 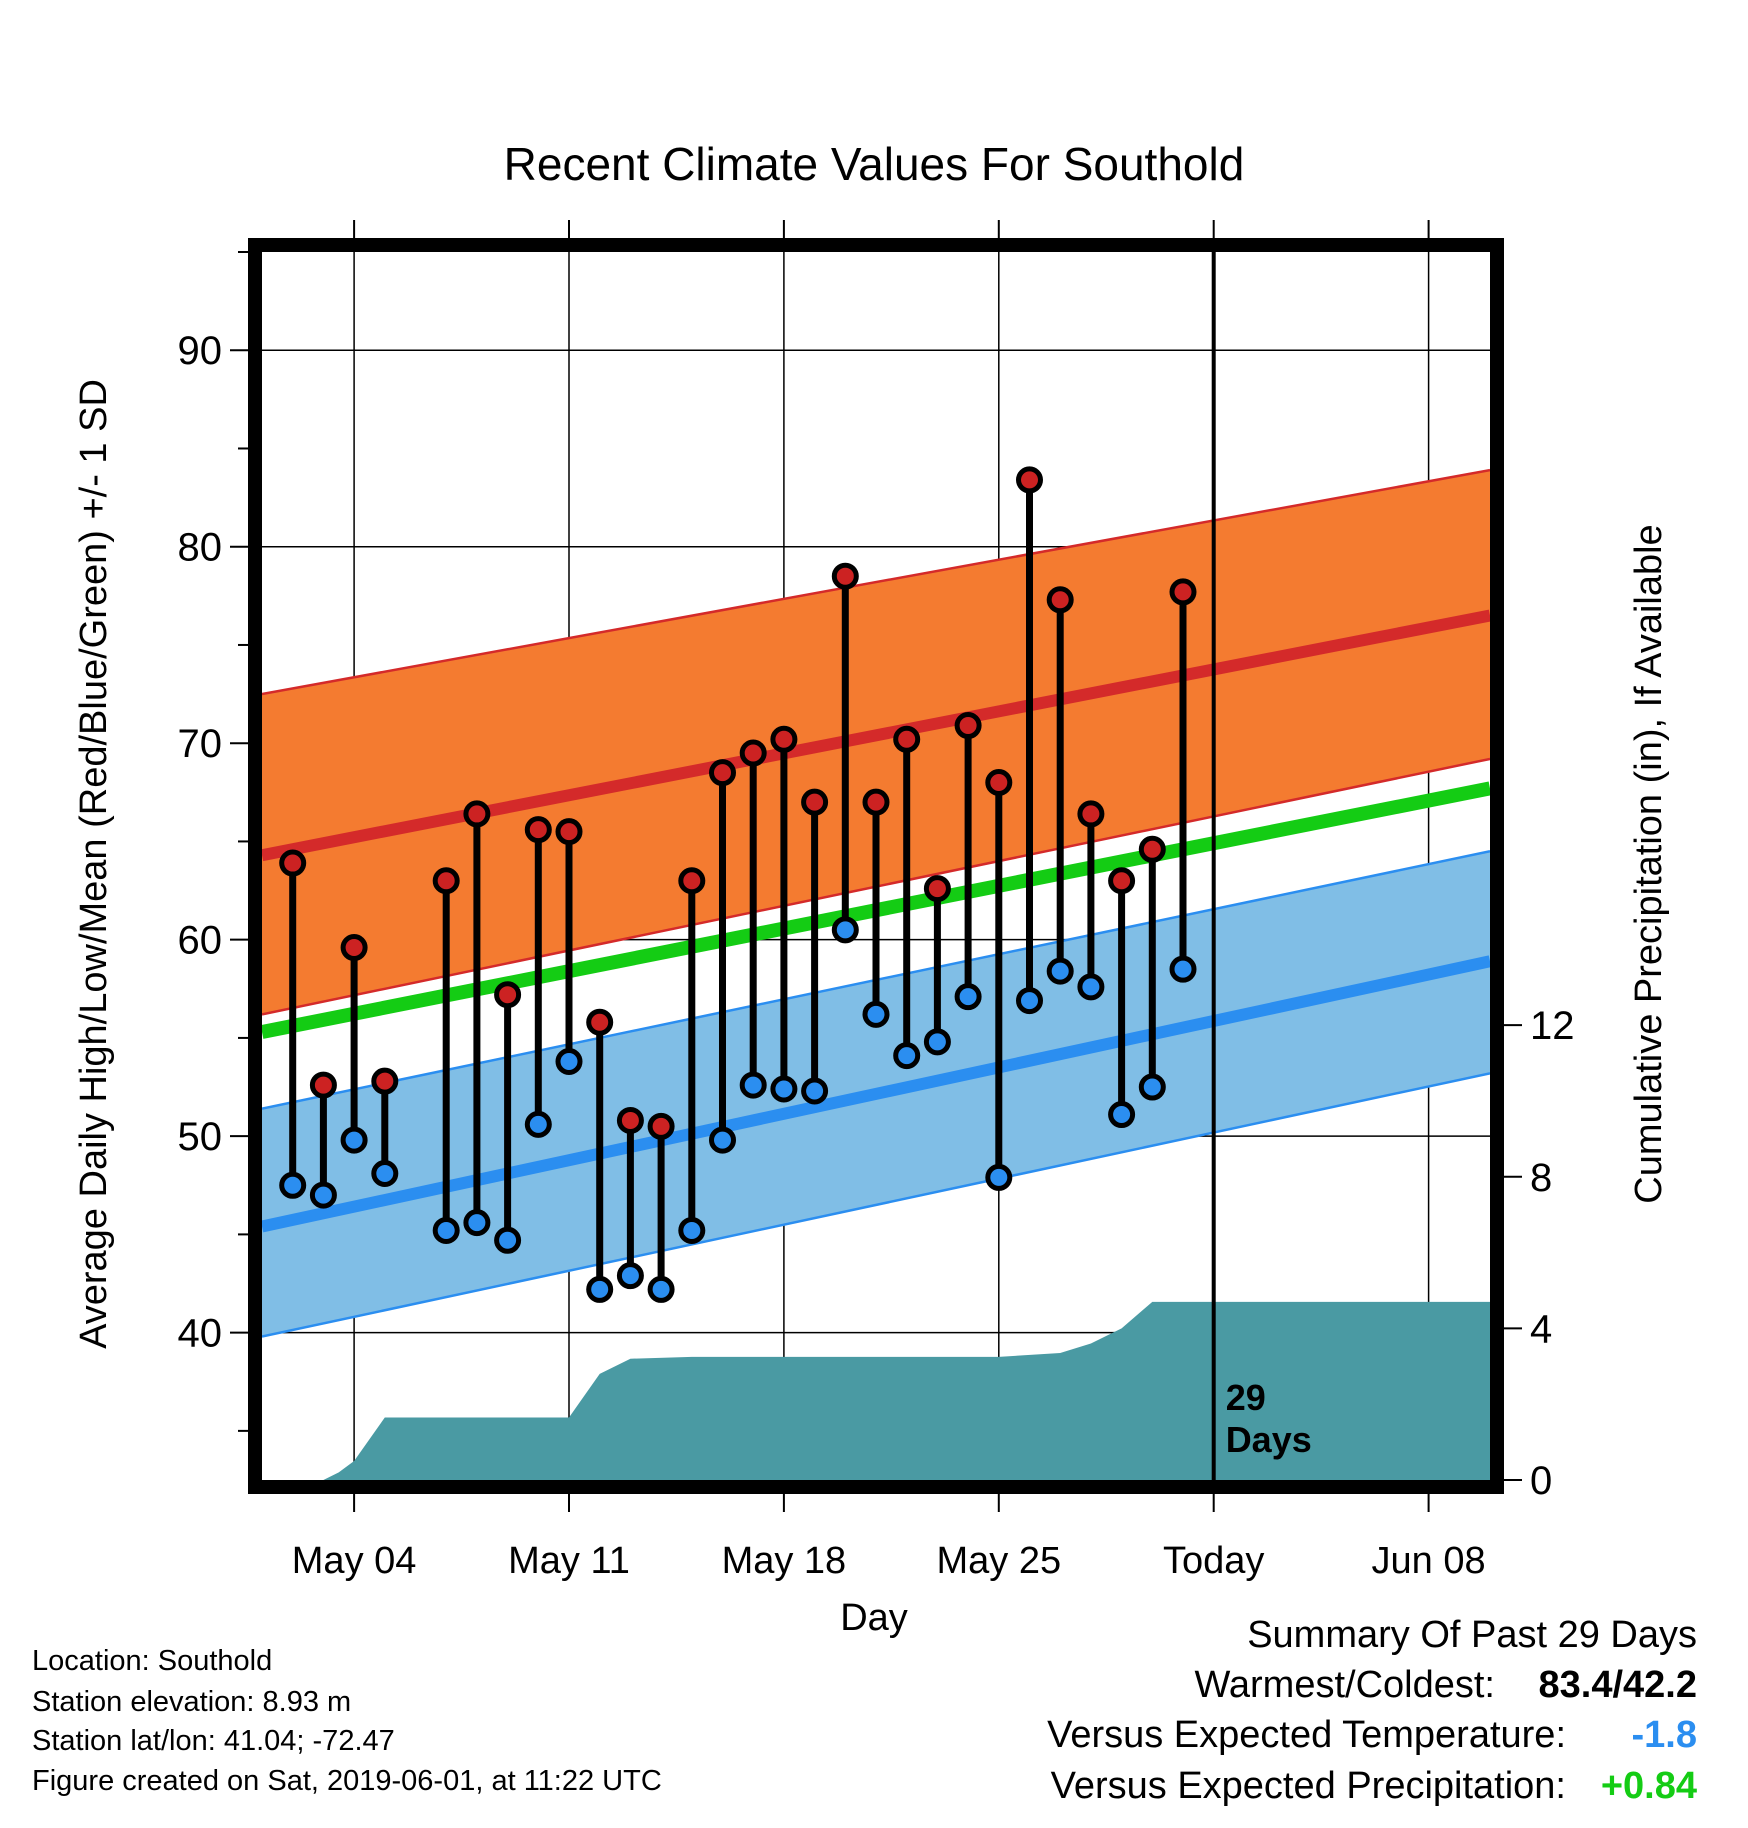 I want to click on x-tick-label: May 18, so click(x=784, y=1561).